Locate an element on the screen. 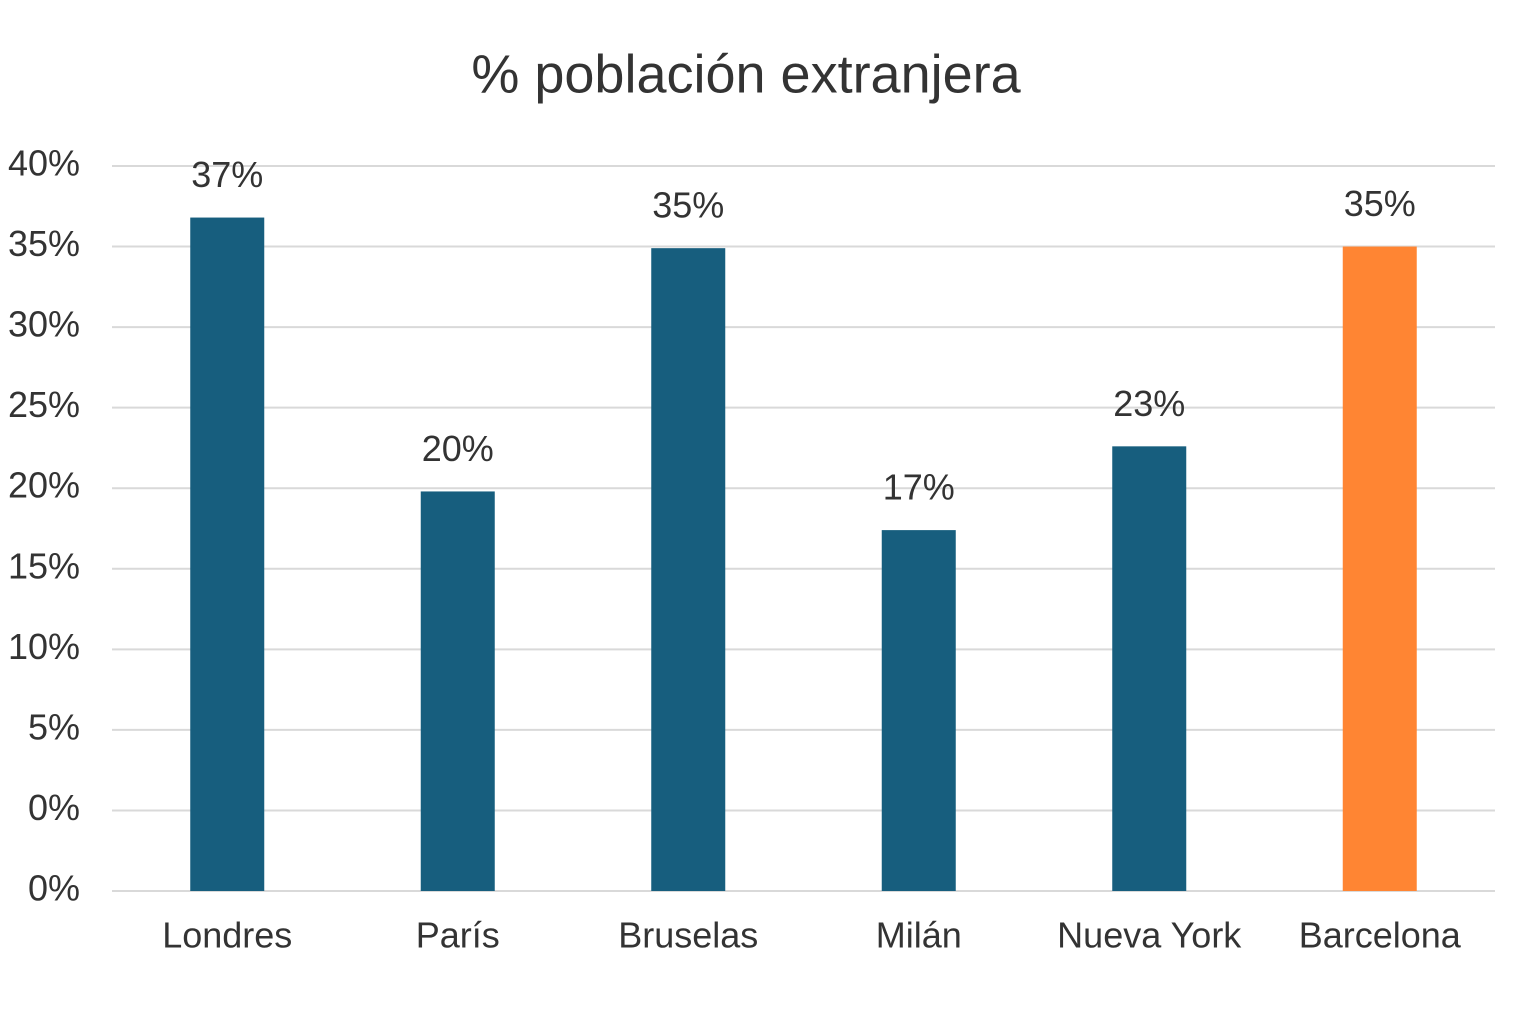  x-tick-label: Barcelona is located at coordinates (1380, 935).